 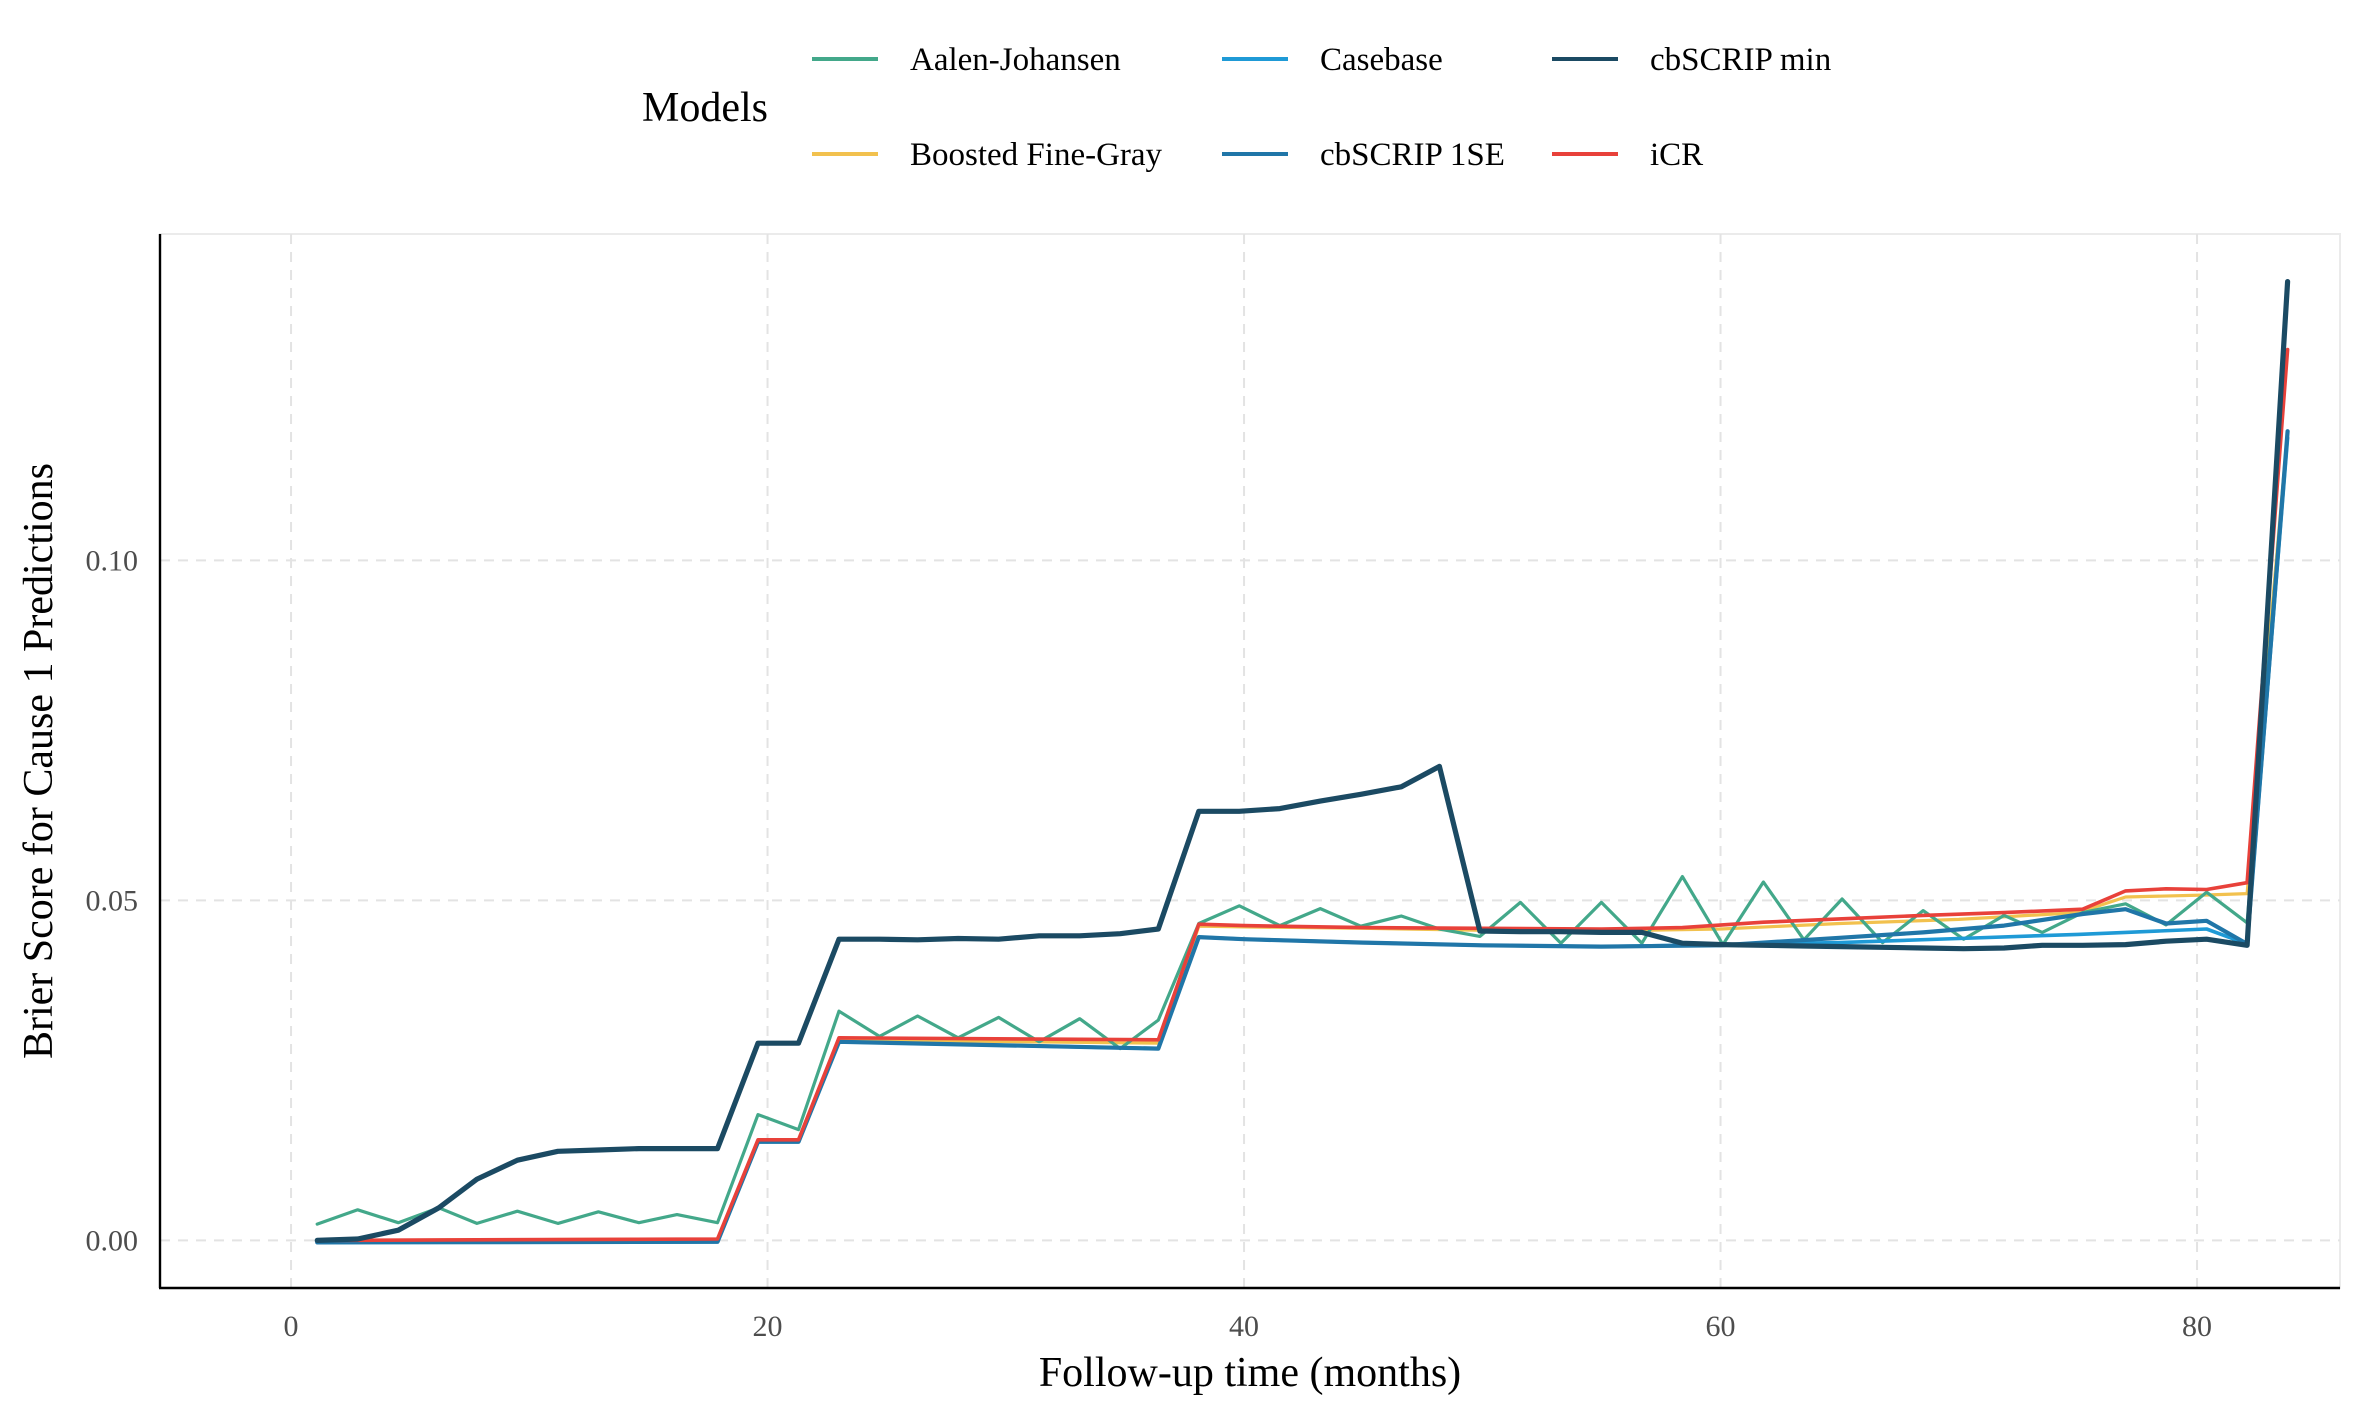 What do you see at coordinates (291, 1326) in the screenshot?
I see `x-tick-label: 0` at bounding box center [291, 1326].